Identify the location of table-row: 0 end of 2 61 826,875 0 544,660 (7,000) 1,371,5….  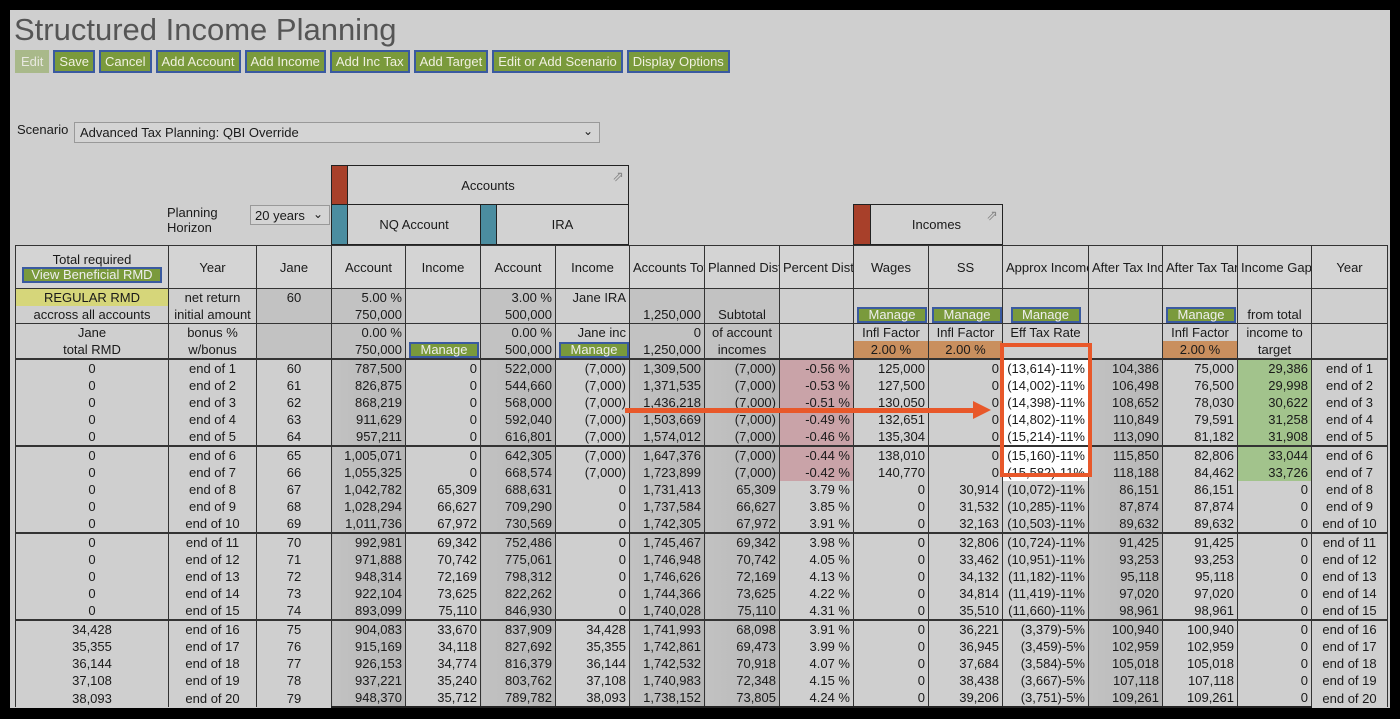
(701, 385).